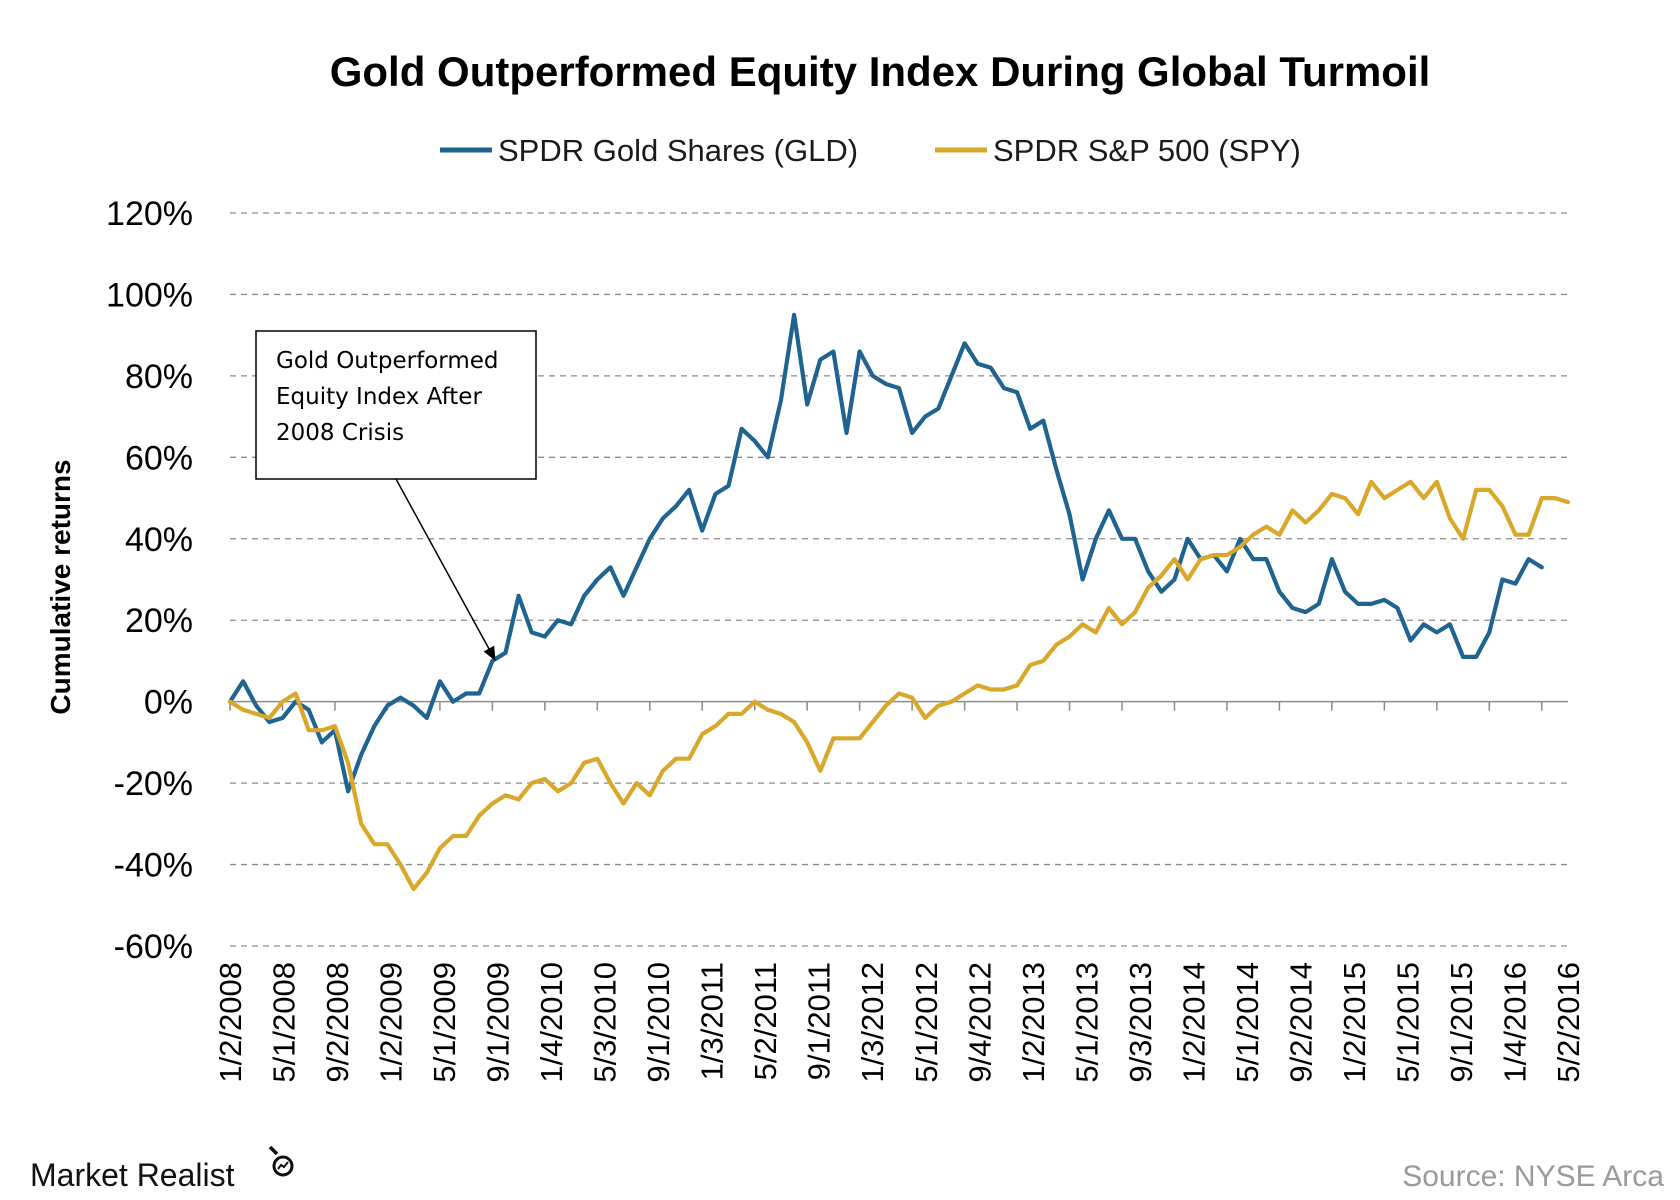 Image resolution: width=1680 pixels, height=1200 pixels. I want to click on brand-name: Market Realist, so click(132, 1175).